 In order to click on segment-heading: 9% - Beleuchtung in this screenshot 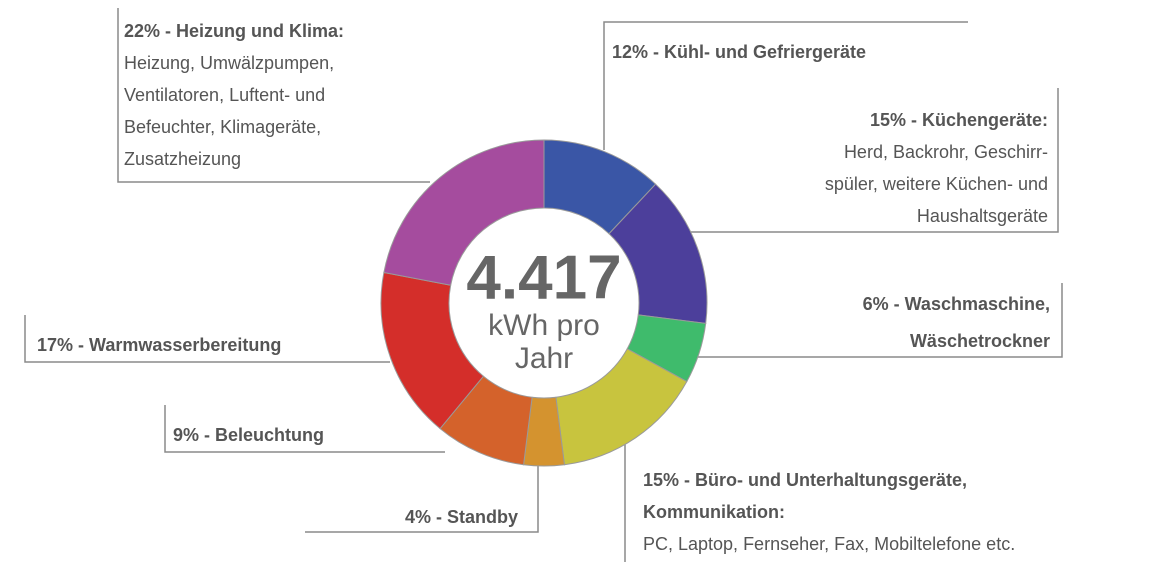, I will do `click(249, 435)`.